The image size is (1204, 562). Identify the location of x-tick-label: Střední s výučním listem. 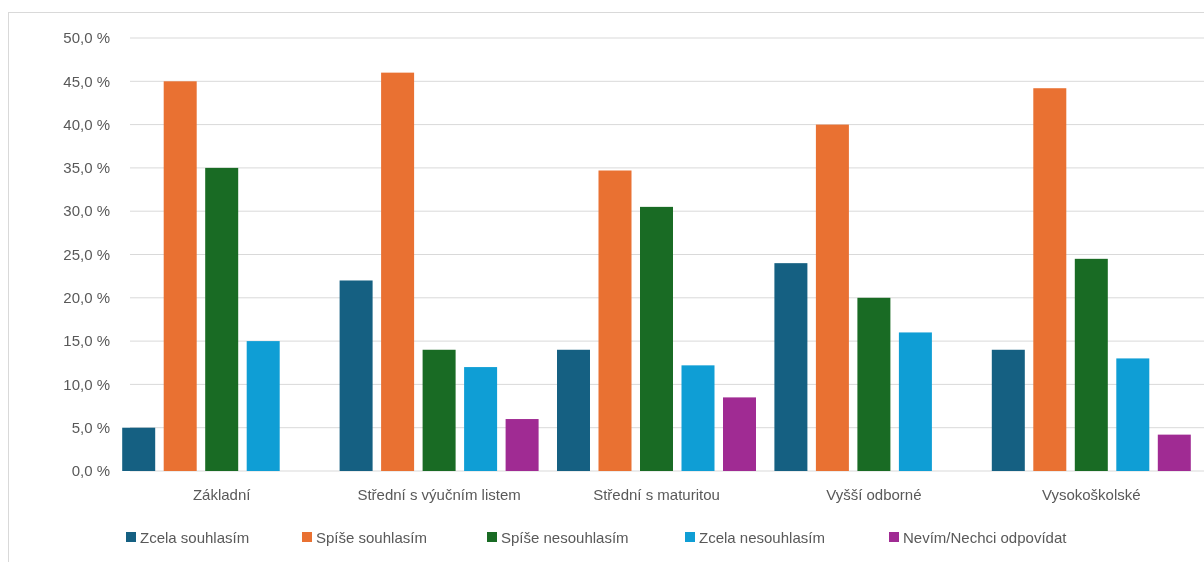
(439, 494).